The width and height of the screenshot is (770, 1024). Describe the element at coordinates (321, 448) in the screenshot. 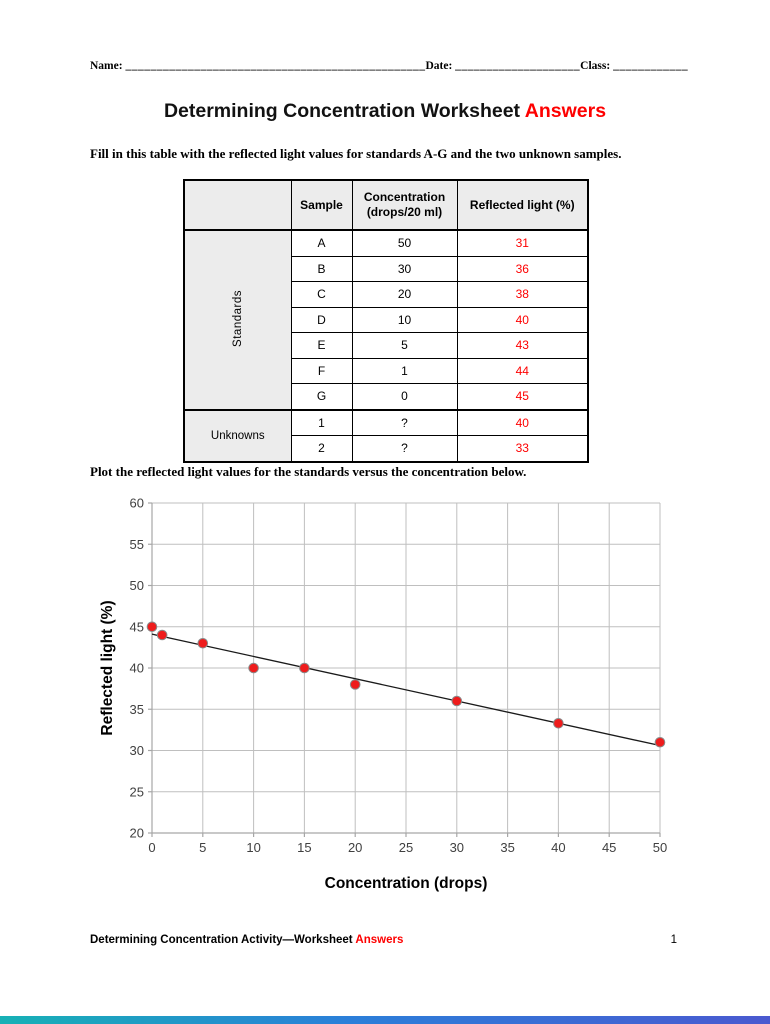

I see `sample-cell: 2` at that location.